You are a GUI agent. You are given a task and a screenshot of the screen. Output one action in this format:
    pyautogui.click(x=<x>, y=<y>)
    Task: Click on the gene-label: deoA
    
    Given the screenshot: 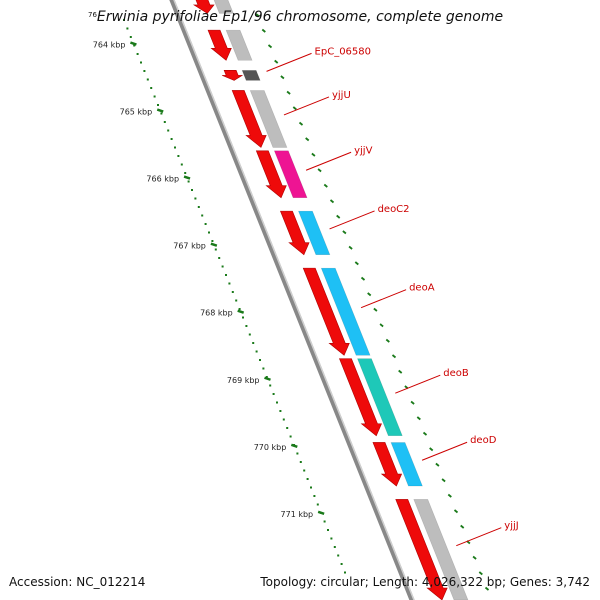 What is the action you would take?
    pyautogui.click(x=422, y=288)
    